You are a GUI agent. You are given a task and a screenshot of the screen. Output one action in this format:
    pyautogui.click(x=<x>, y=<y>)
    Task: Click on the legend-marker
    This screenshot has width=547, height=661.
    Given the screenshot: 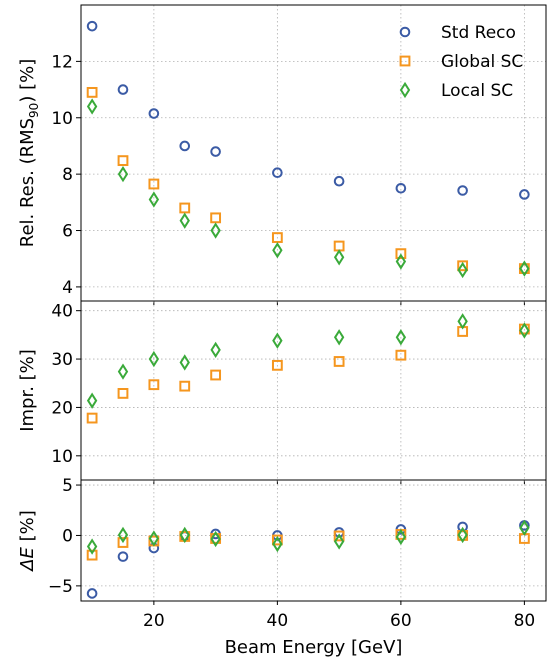 What is the action you would take?
    pyautogui.click(x=405, y=32)
    